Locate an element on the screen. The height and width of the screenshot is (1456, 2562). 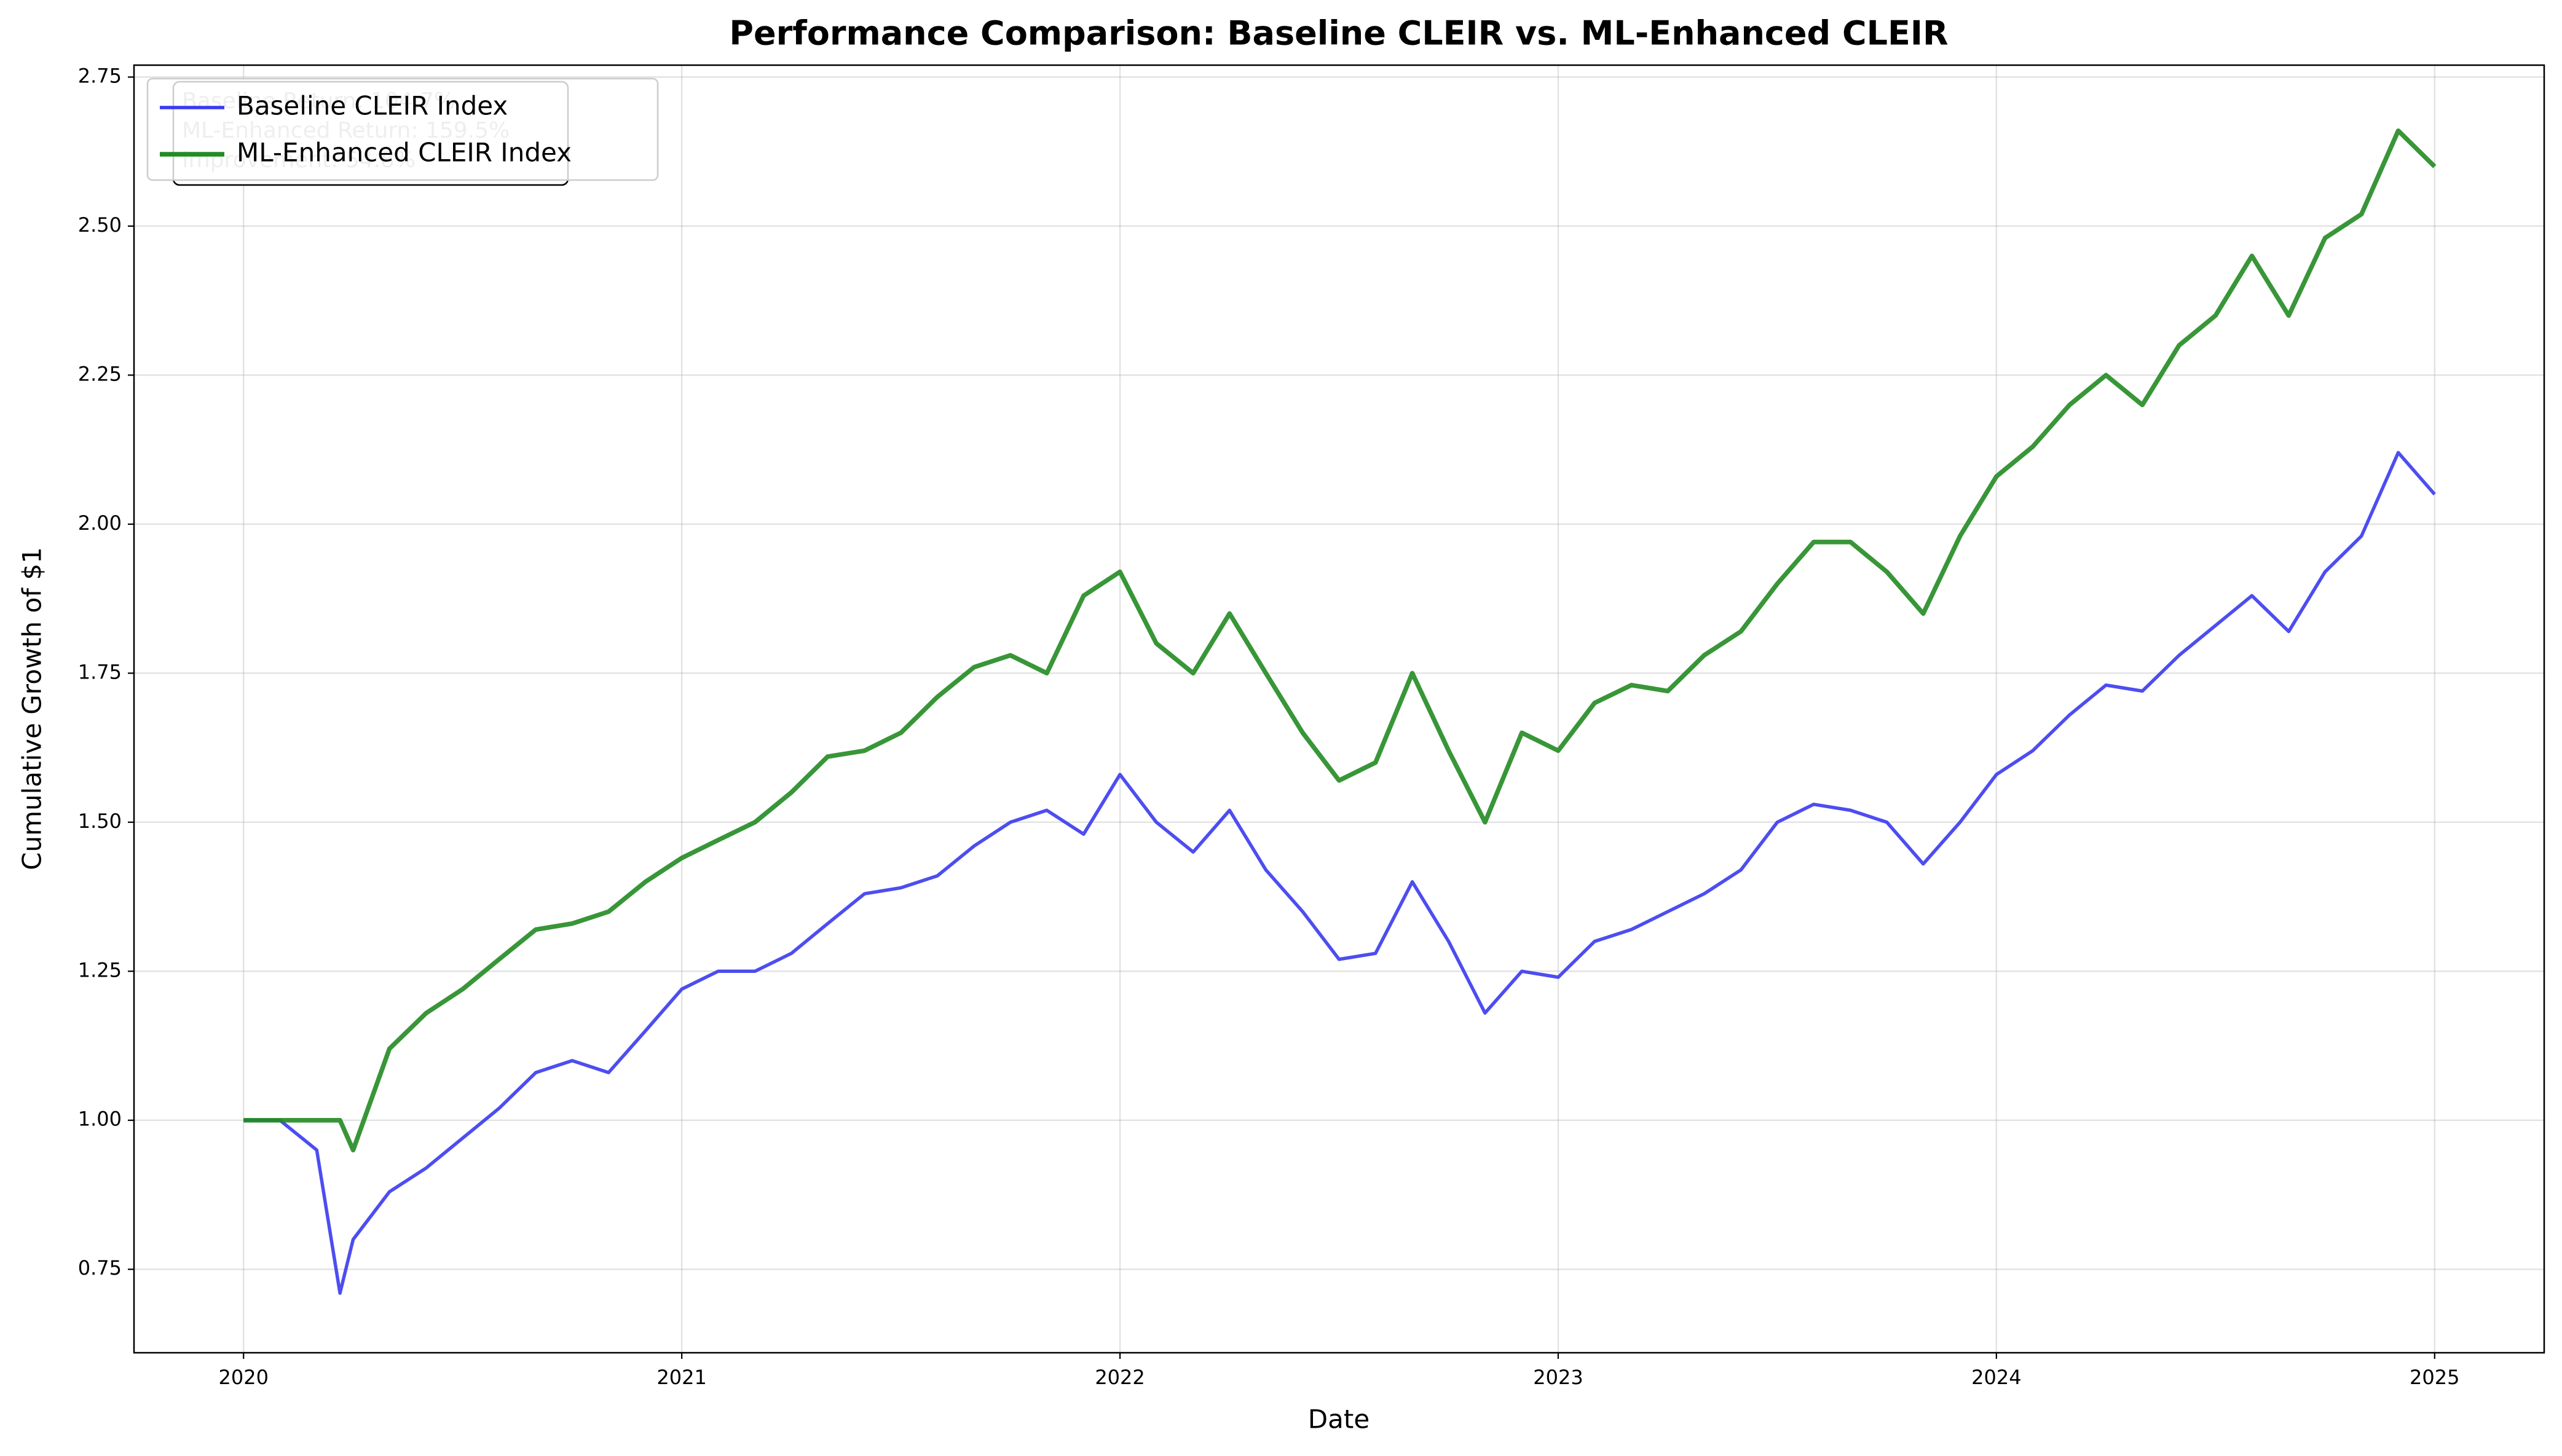
x-tick-label: 2024 is located at coordinates (1996, 1377).